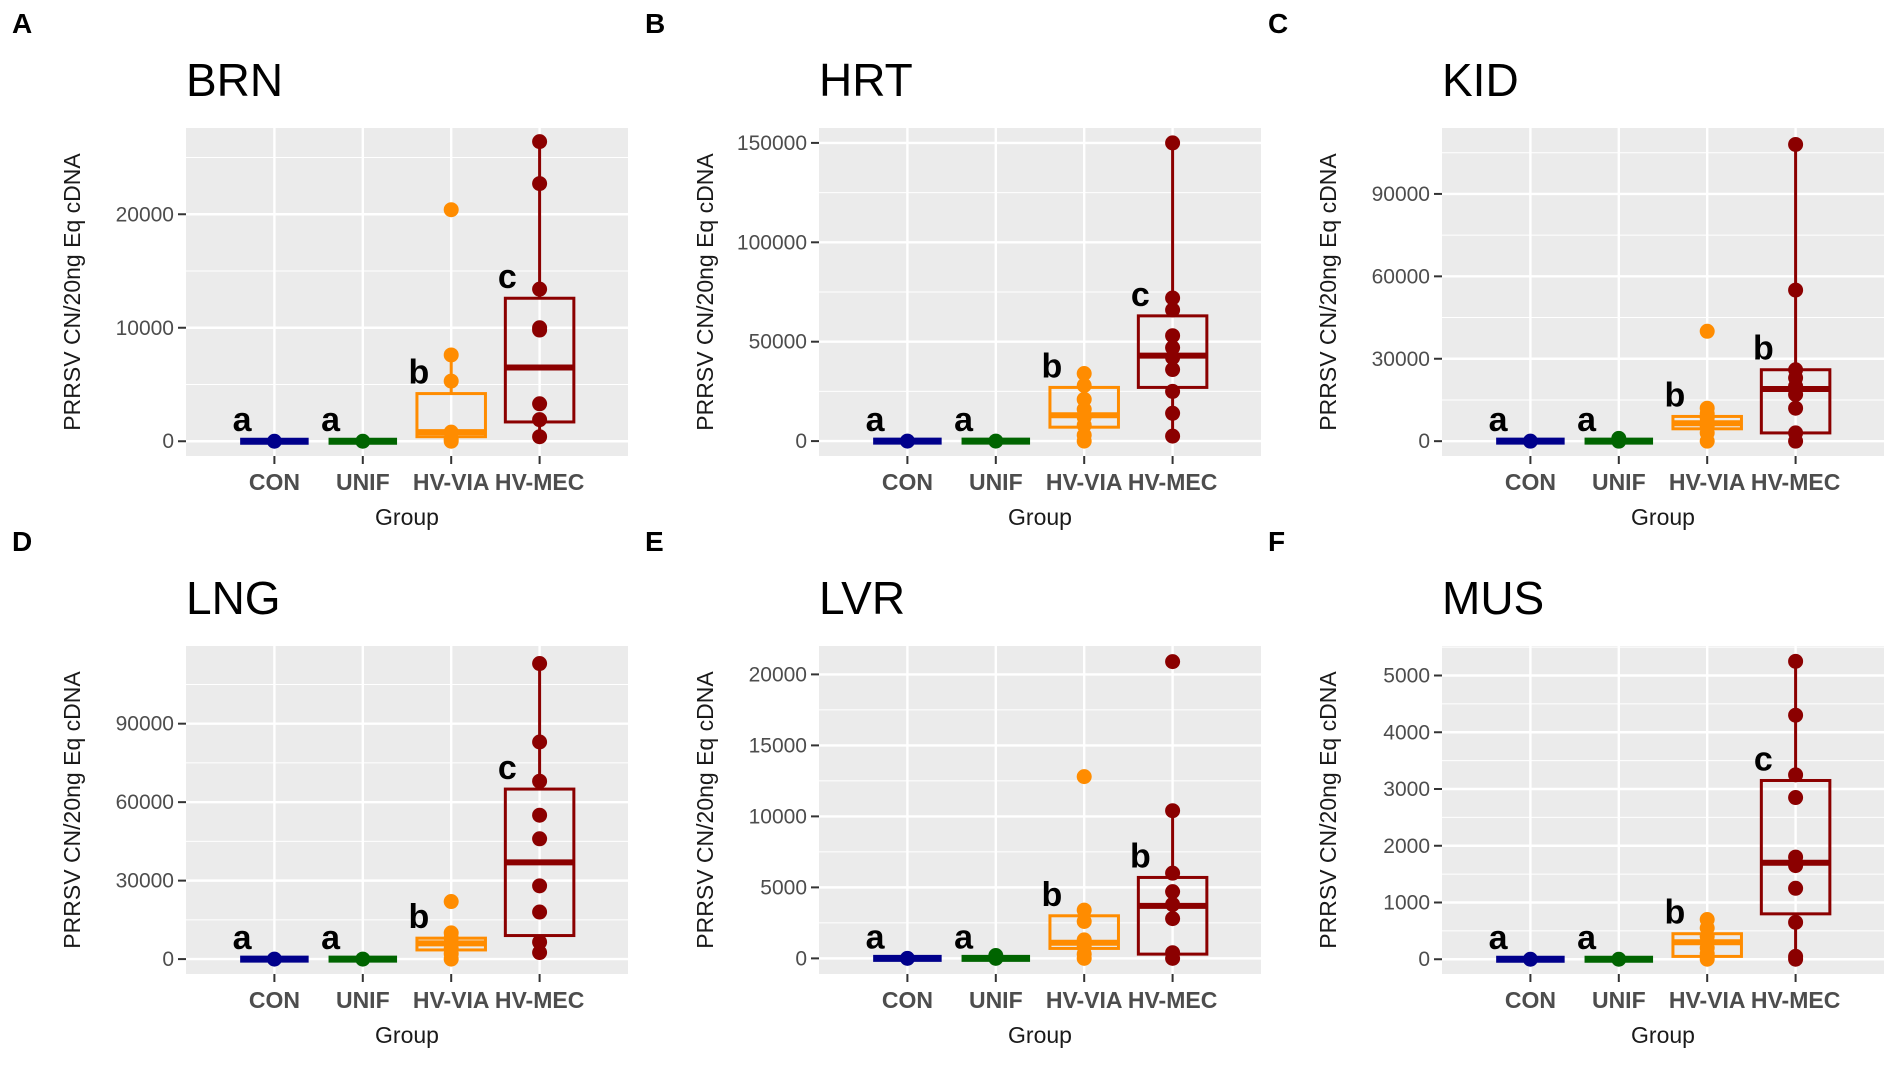 The image size is (1901, 1078). Describe the element at coordinates (234, 80) in the screenshot. I see `panel-title: BRN` at that location.